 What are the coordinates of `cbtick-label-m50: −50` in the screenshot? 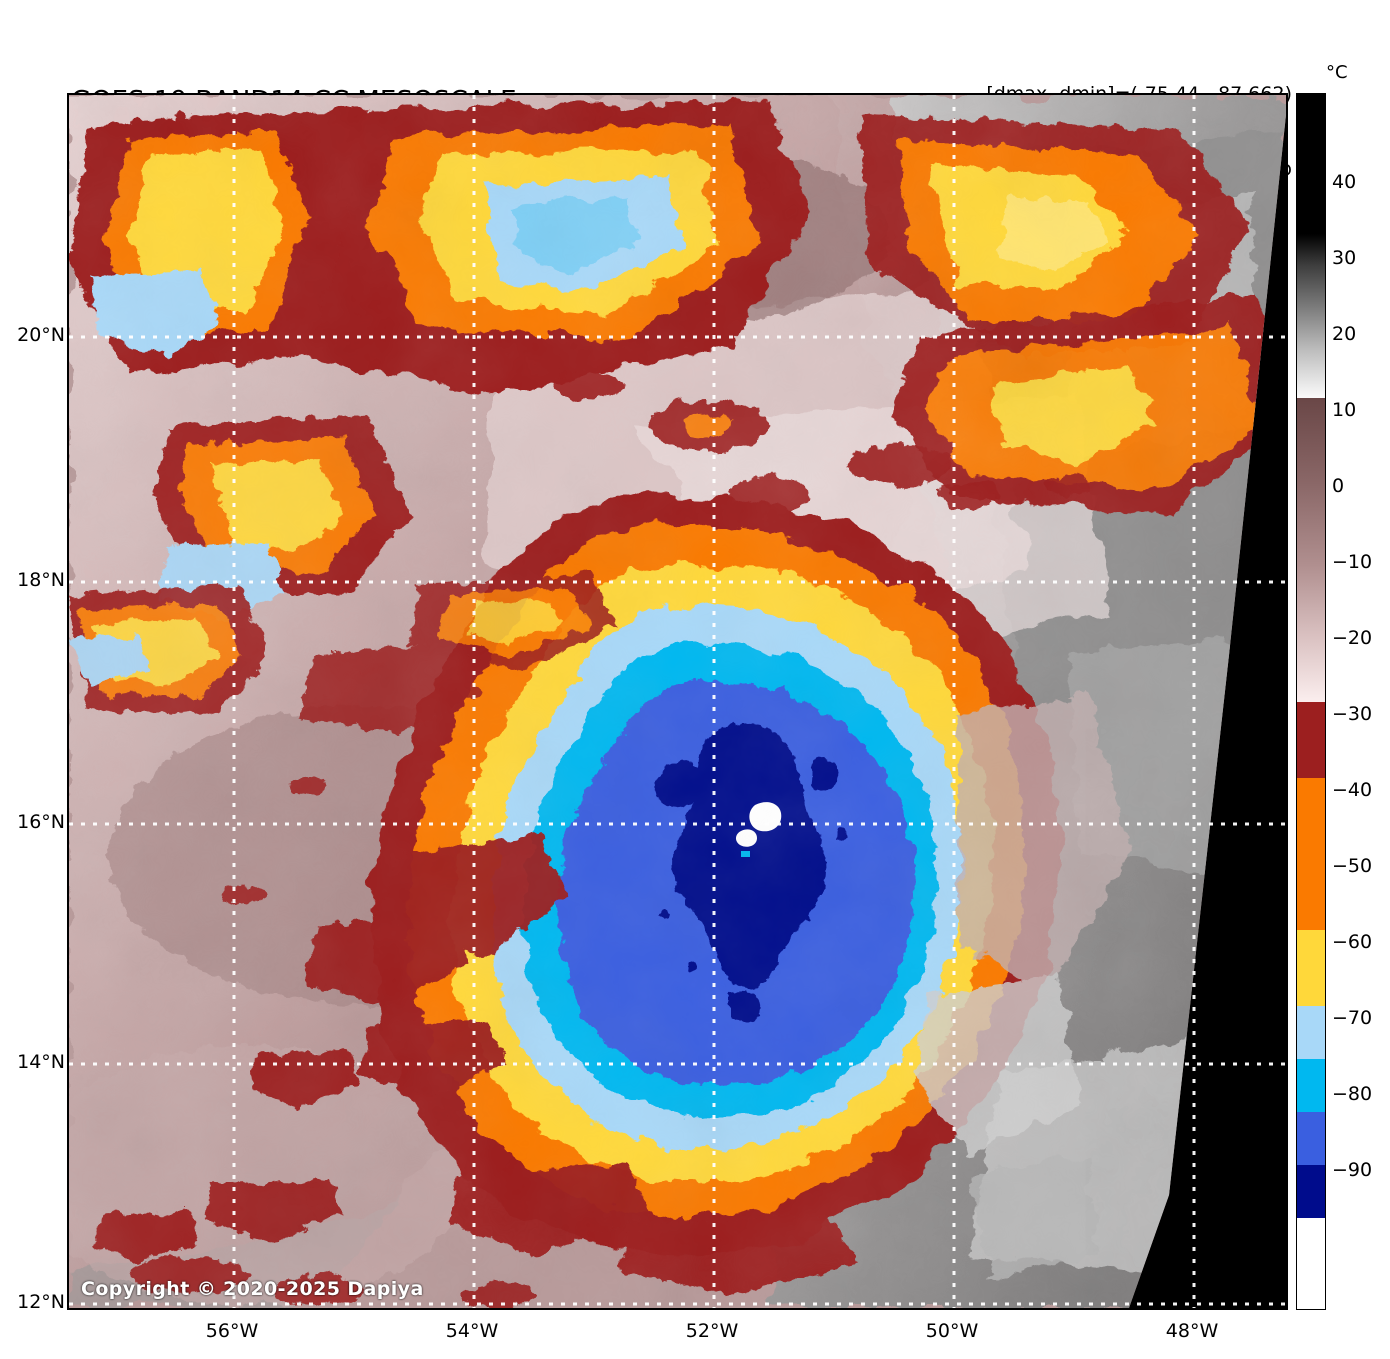 It's located at (1352, 866).